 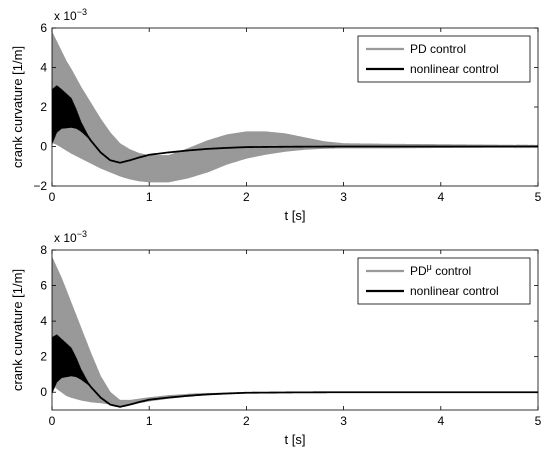 What do you see at coordinates (451, 271) in the screenshot?
I see `legend-label-suffix: control` at bounding box center [451, 271].